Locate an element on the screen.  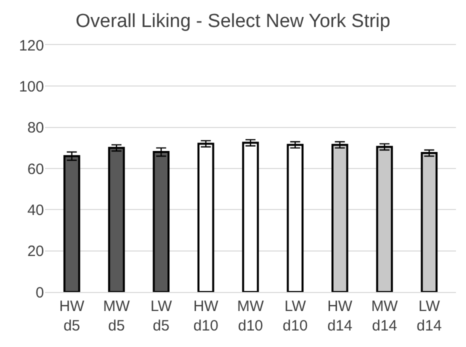
y-tick-label: 100 is located at coordinates (31, 87).